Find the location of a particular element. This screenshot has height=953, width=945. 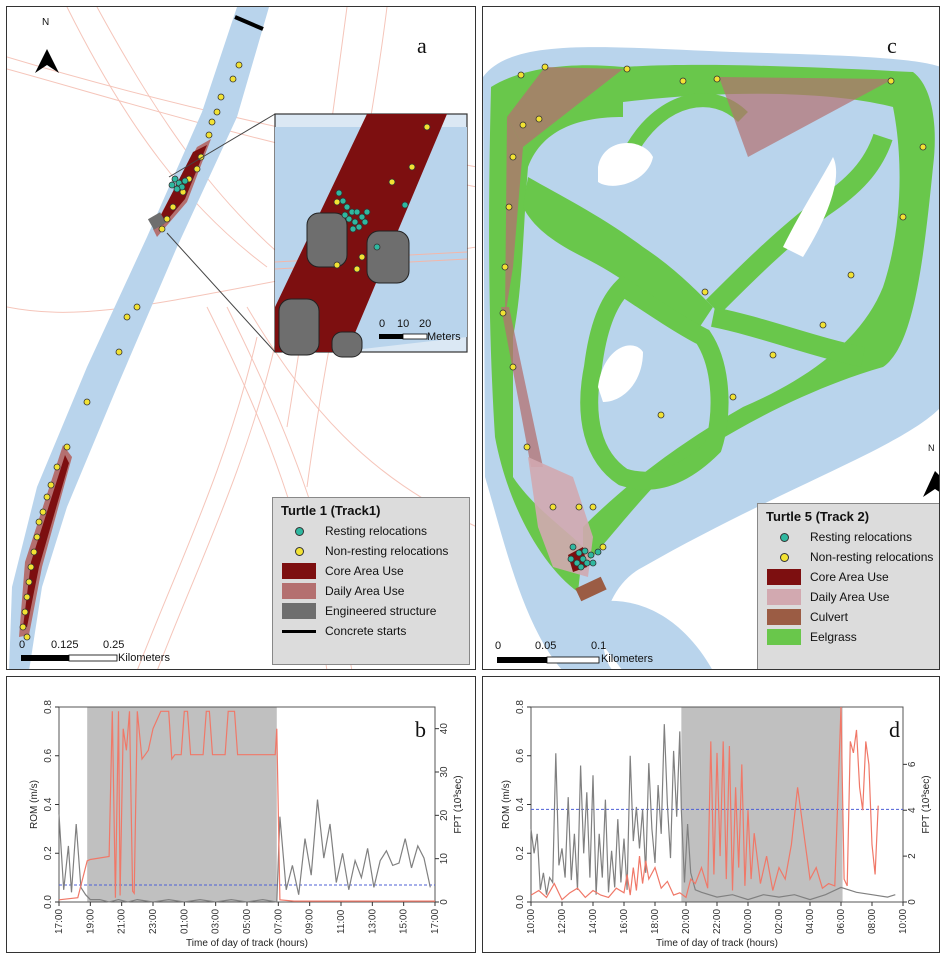

north-arrow-icon is located at coordinates (47, 61).